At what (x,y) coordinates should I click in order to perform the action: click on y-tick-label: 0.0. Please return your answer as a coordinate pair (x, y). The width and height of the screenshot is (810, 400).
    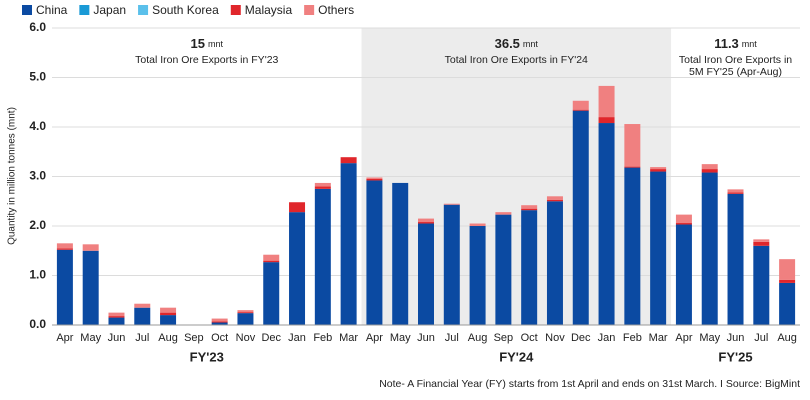
    Looking at the image, I should click on (37, 324).